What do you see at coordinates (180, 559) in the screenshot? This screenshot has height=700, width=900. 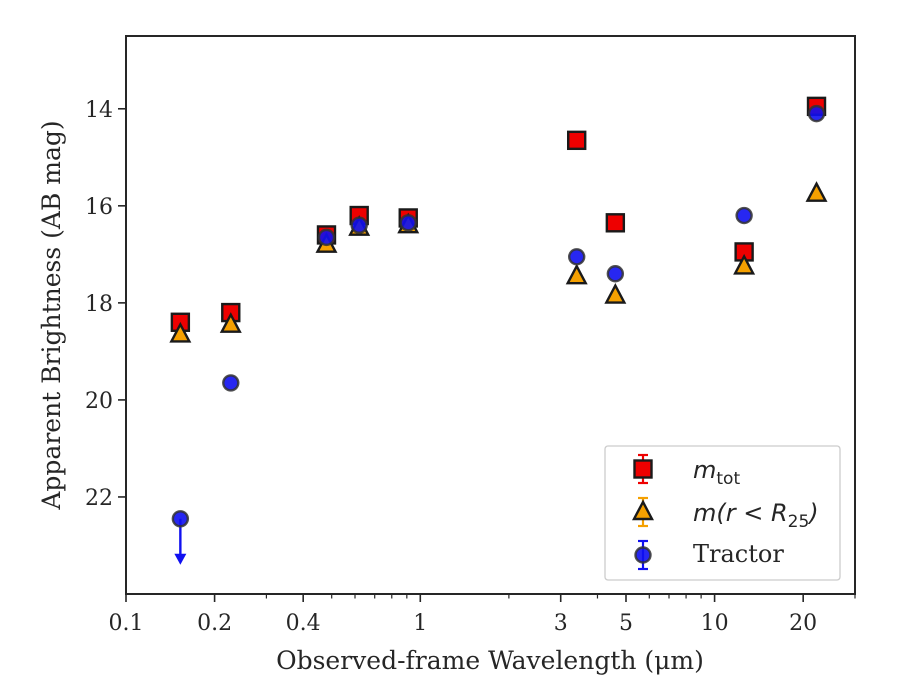 I see `upper-limit-arrowhead` at bounding box center [180, 559].